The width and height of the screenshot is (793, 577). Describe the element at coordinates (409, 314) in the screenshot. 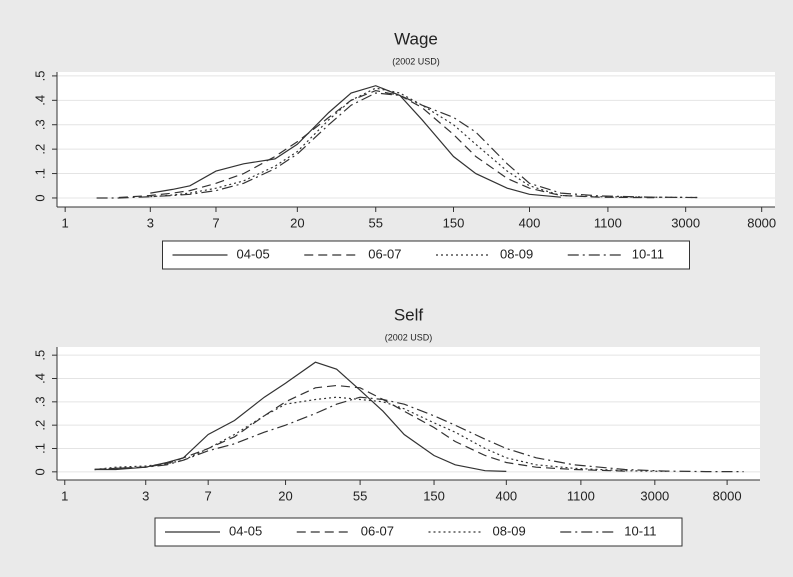

I see `chart-title: Self` at that location.